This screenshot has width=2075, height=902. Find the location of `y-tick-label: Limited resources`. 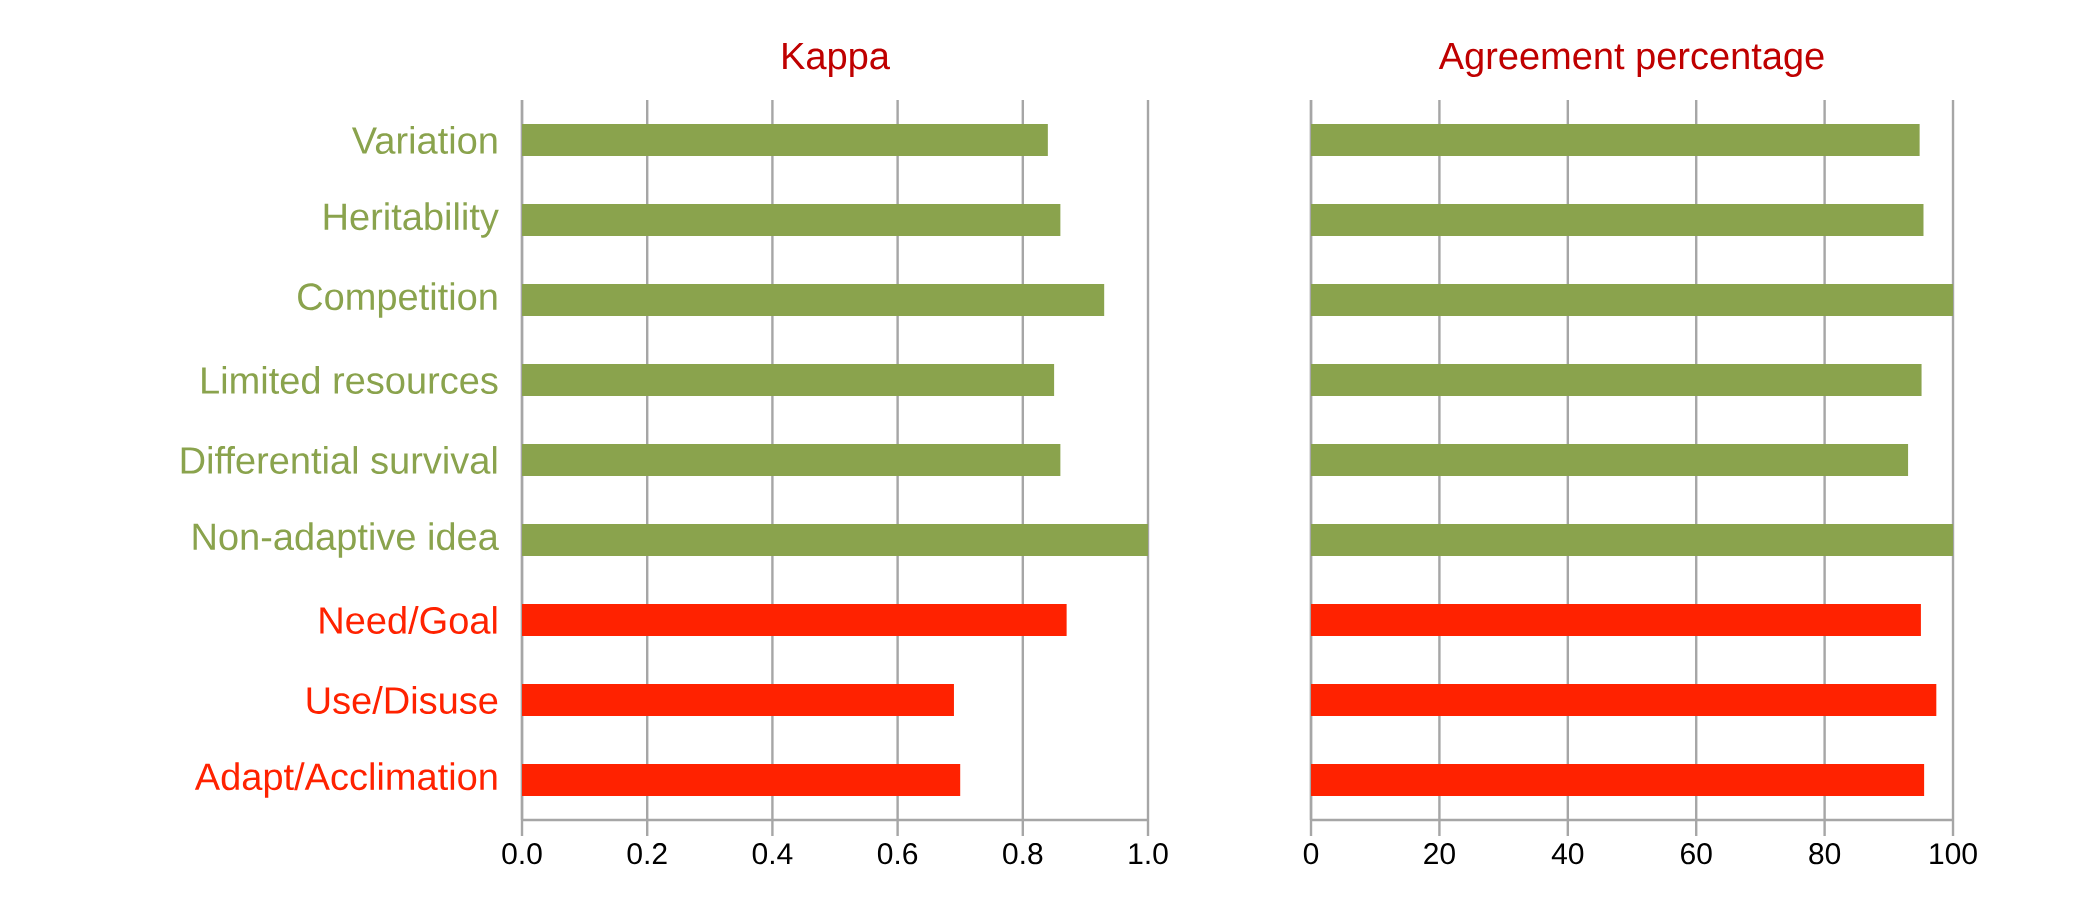

y-tick-label: Limited resources is located at coordinates (350, 380).